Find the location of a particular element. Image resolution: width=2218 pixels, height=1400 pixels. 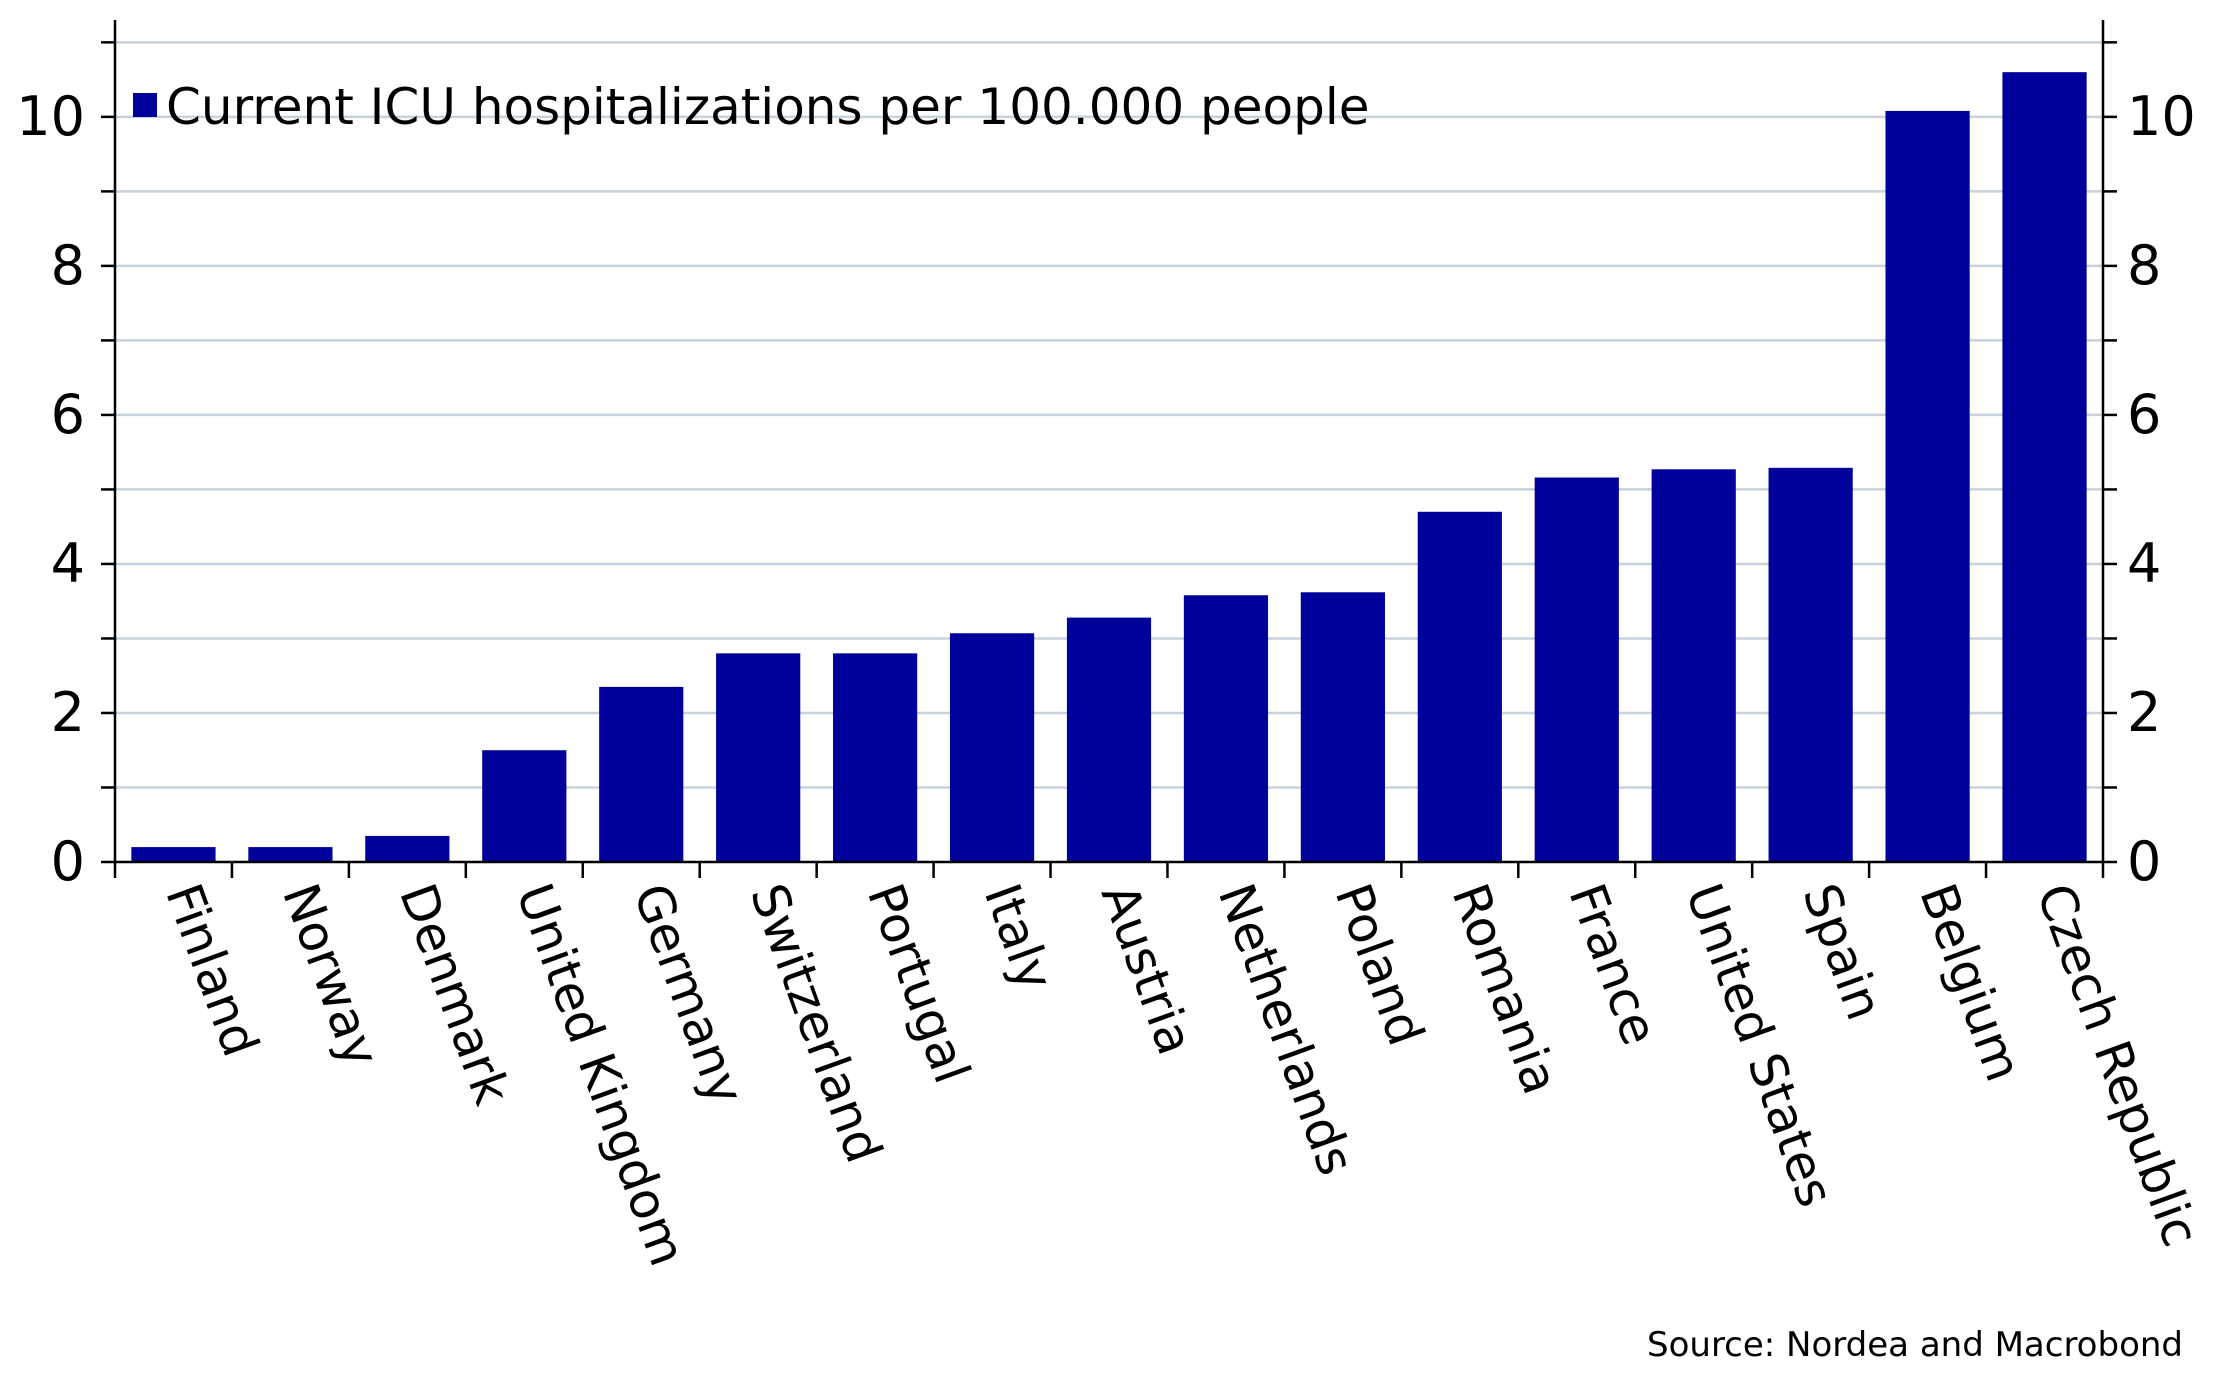

y-tick-label-left: 2 is located at coordinates (68, 712).